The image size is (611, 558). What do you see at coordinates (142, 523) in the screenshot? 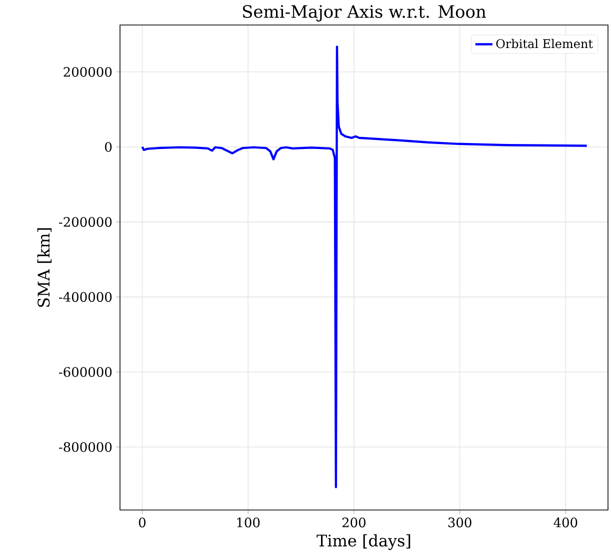
I see `x-tick-label: 0` at bounding box center [142, 523].